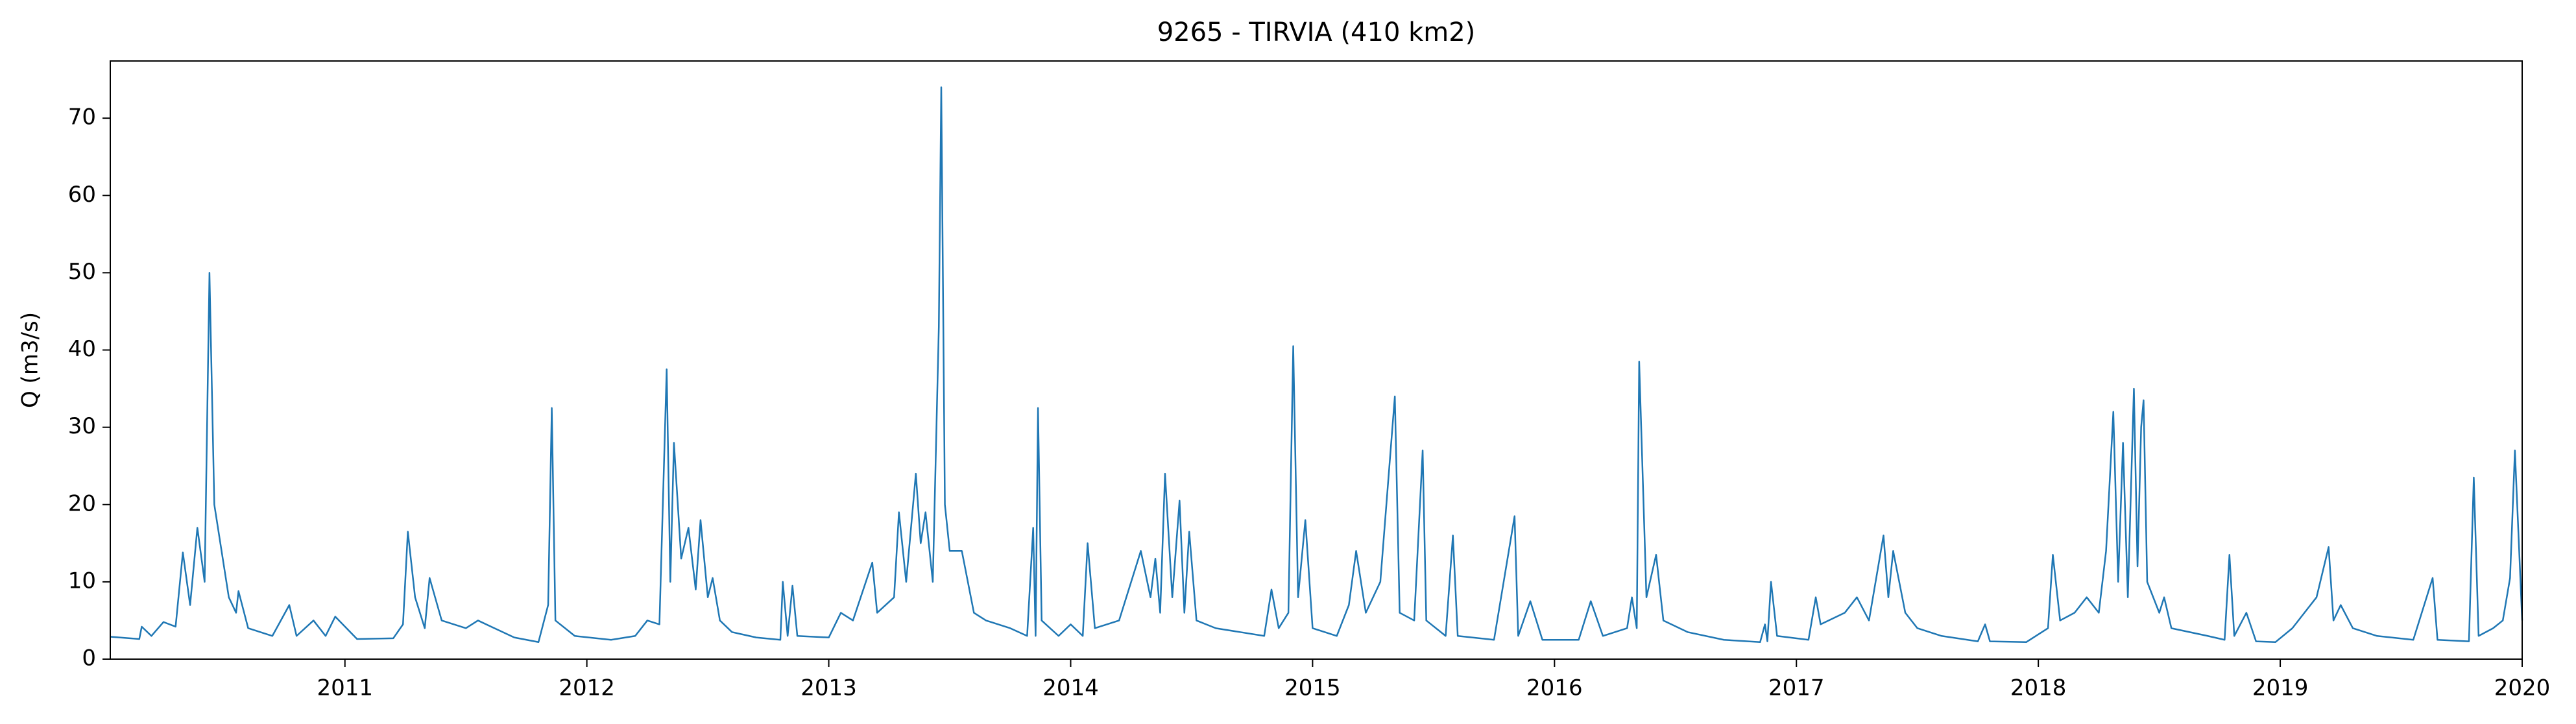  I want to click on x-tick-label: 2016, so click(1554, 688).